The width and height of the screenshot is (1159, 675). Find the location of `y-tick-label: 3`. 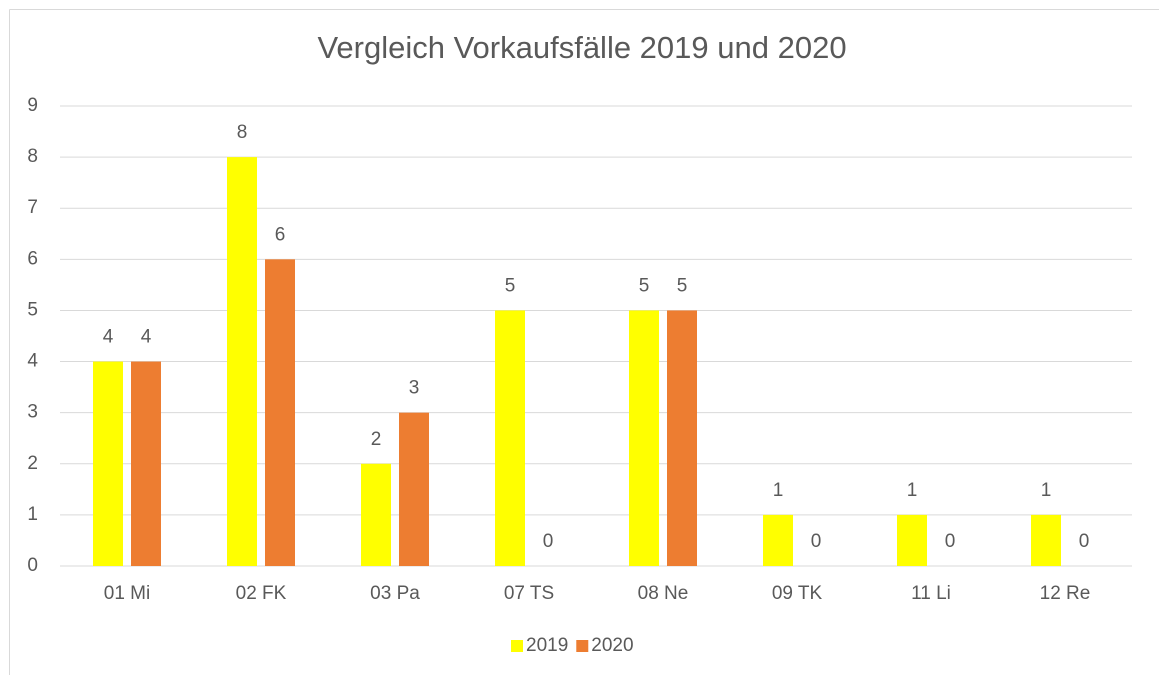

y-tick-label: 3 is located at coordinates (32, 412).